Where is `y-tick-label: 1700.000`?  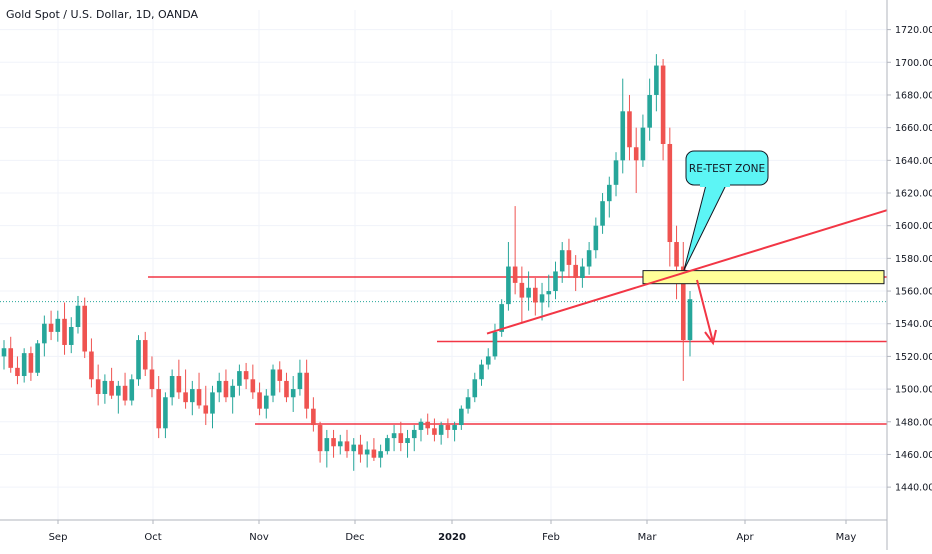
y-tick-label: 1700.000 is located at coordinates (913, 63).